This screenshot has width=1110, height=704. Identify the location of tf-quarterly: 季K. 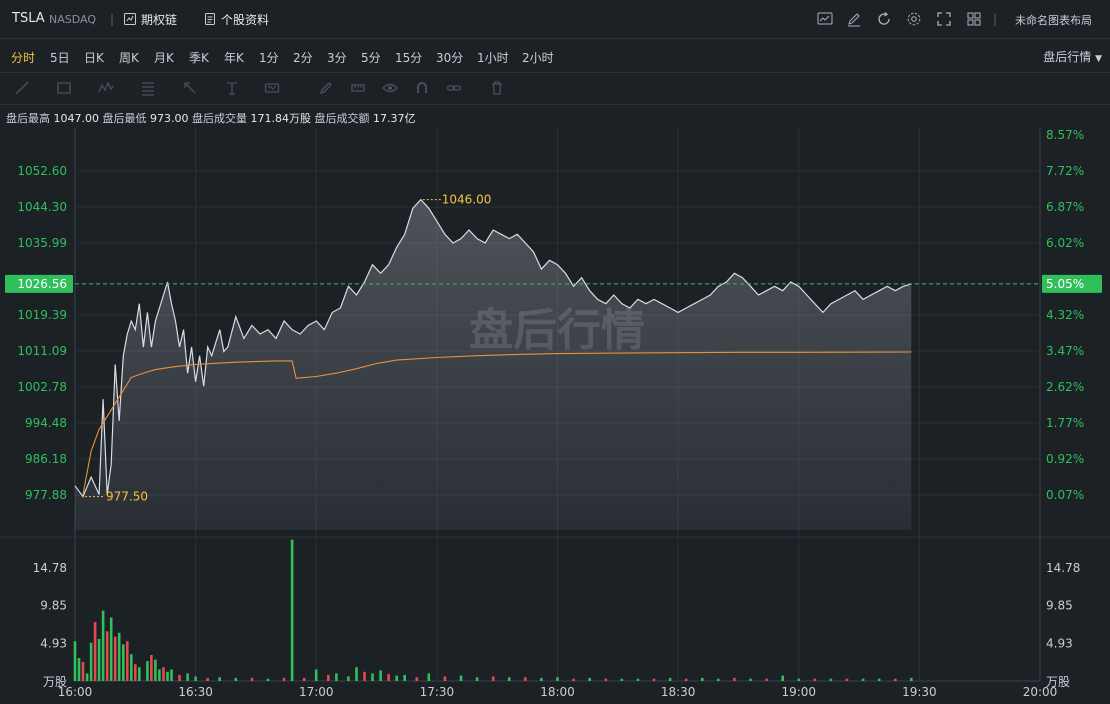
(199, 58).